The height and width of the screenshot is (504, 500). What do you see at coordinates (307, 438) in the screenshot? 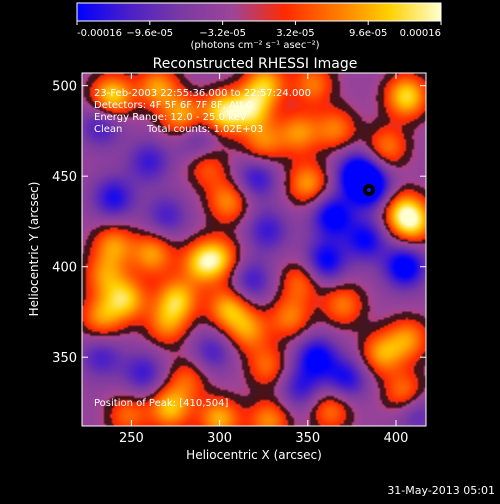
I see `x-tick-label: 350` at bounding box center [307, 438].